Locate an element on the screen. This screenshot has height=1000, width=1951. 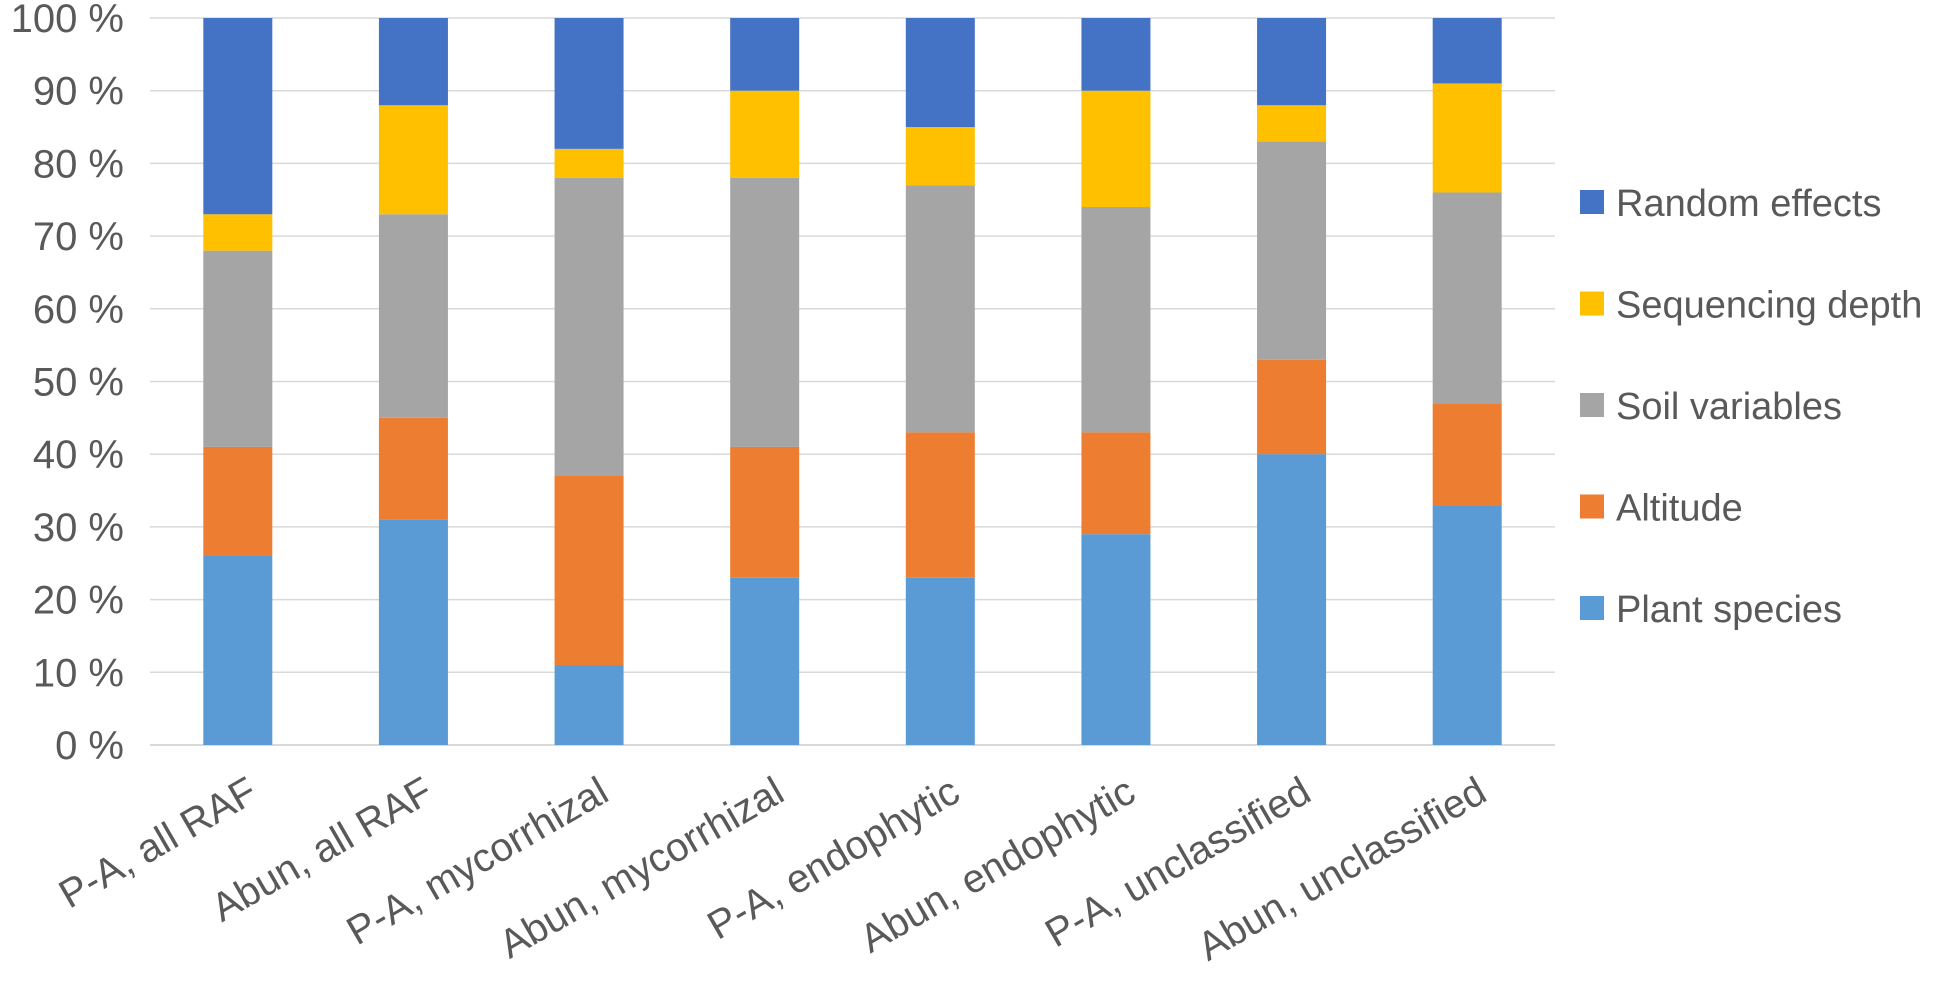
legend-item: Sequencing depth is located at coordinates (1751, 306).